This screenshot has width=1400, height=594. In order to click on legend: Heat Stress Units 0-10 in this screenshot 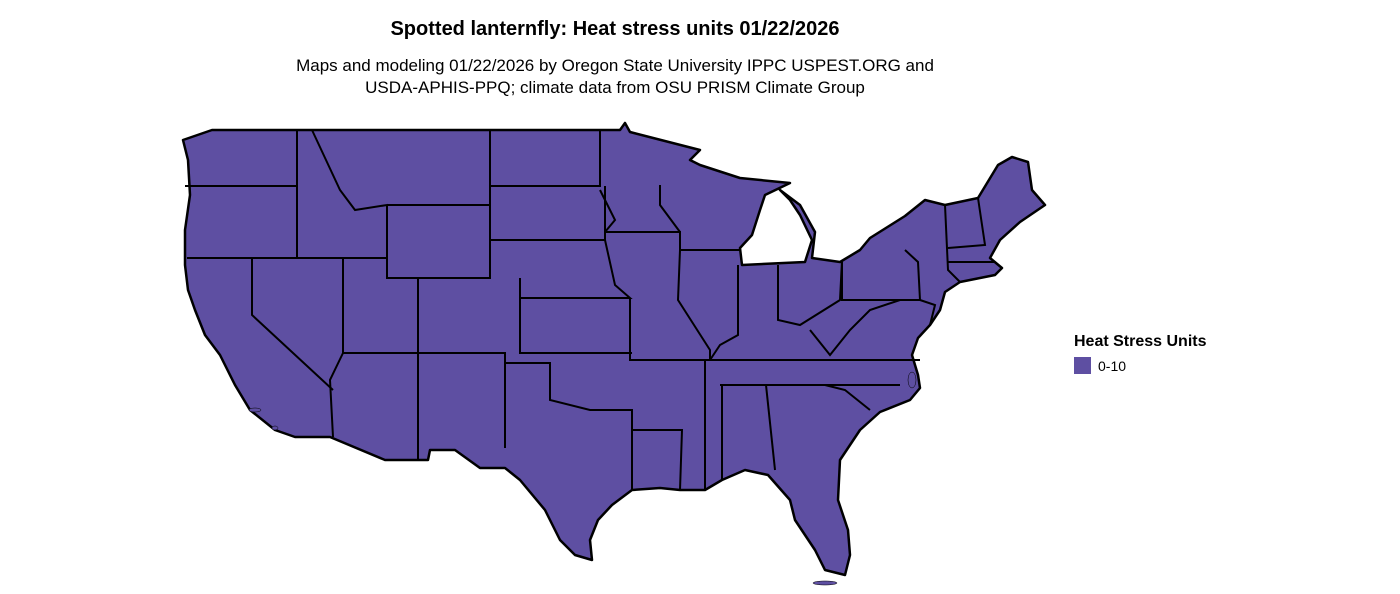, I will do `click(1140, 353)`.